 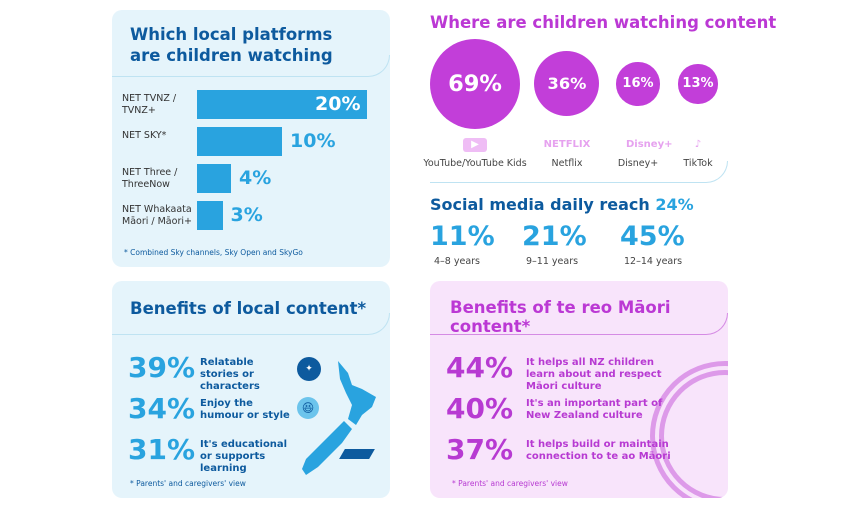 I want to click on panel-title: Benefits of te reo Māori content*, so click(x=560, y=317).